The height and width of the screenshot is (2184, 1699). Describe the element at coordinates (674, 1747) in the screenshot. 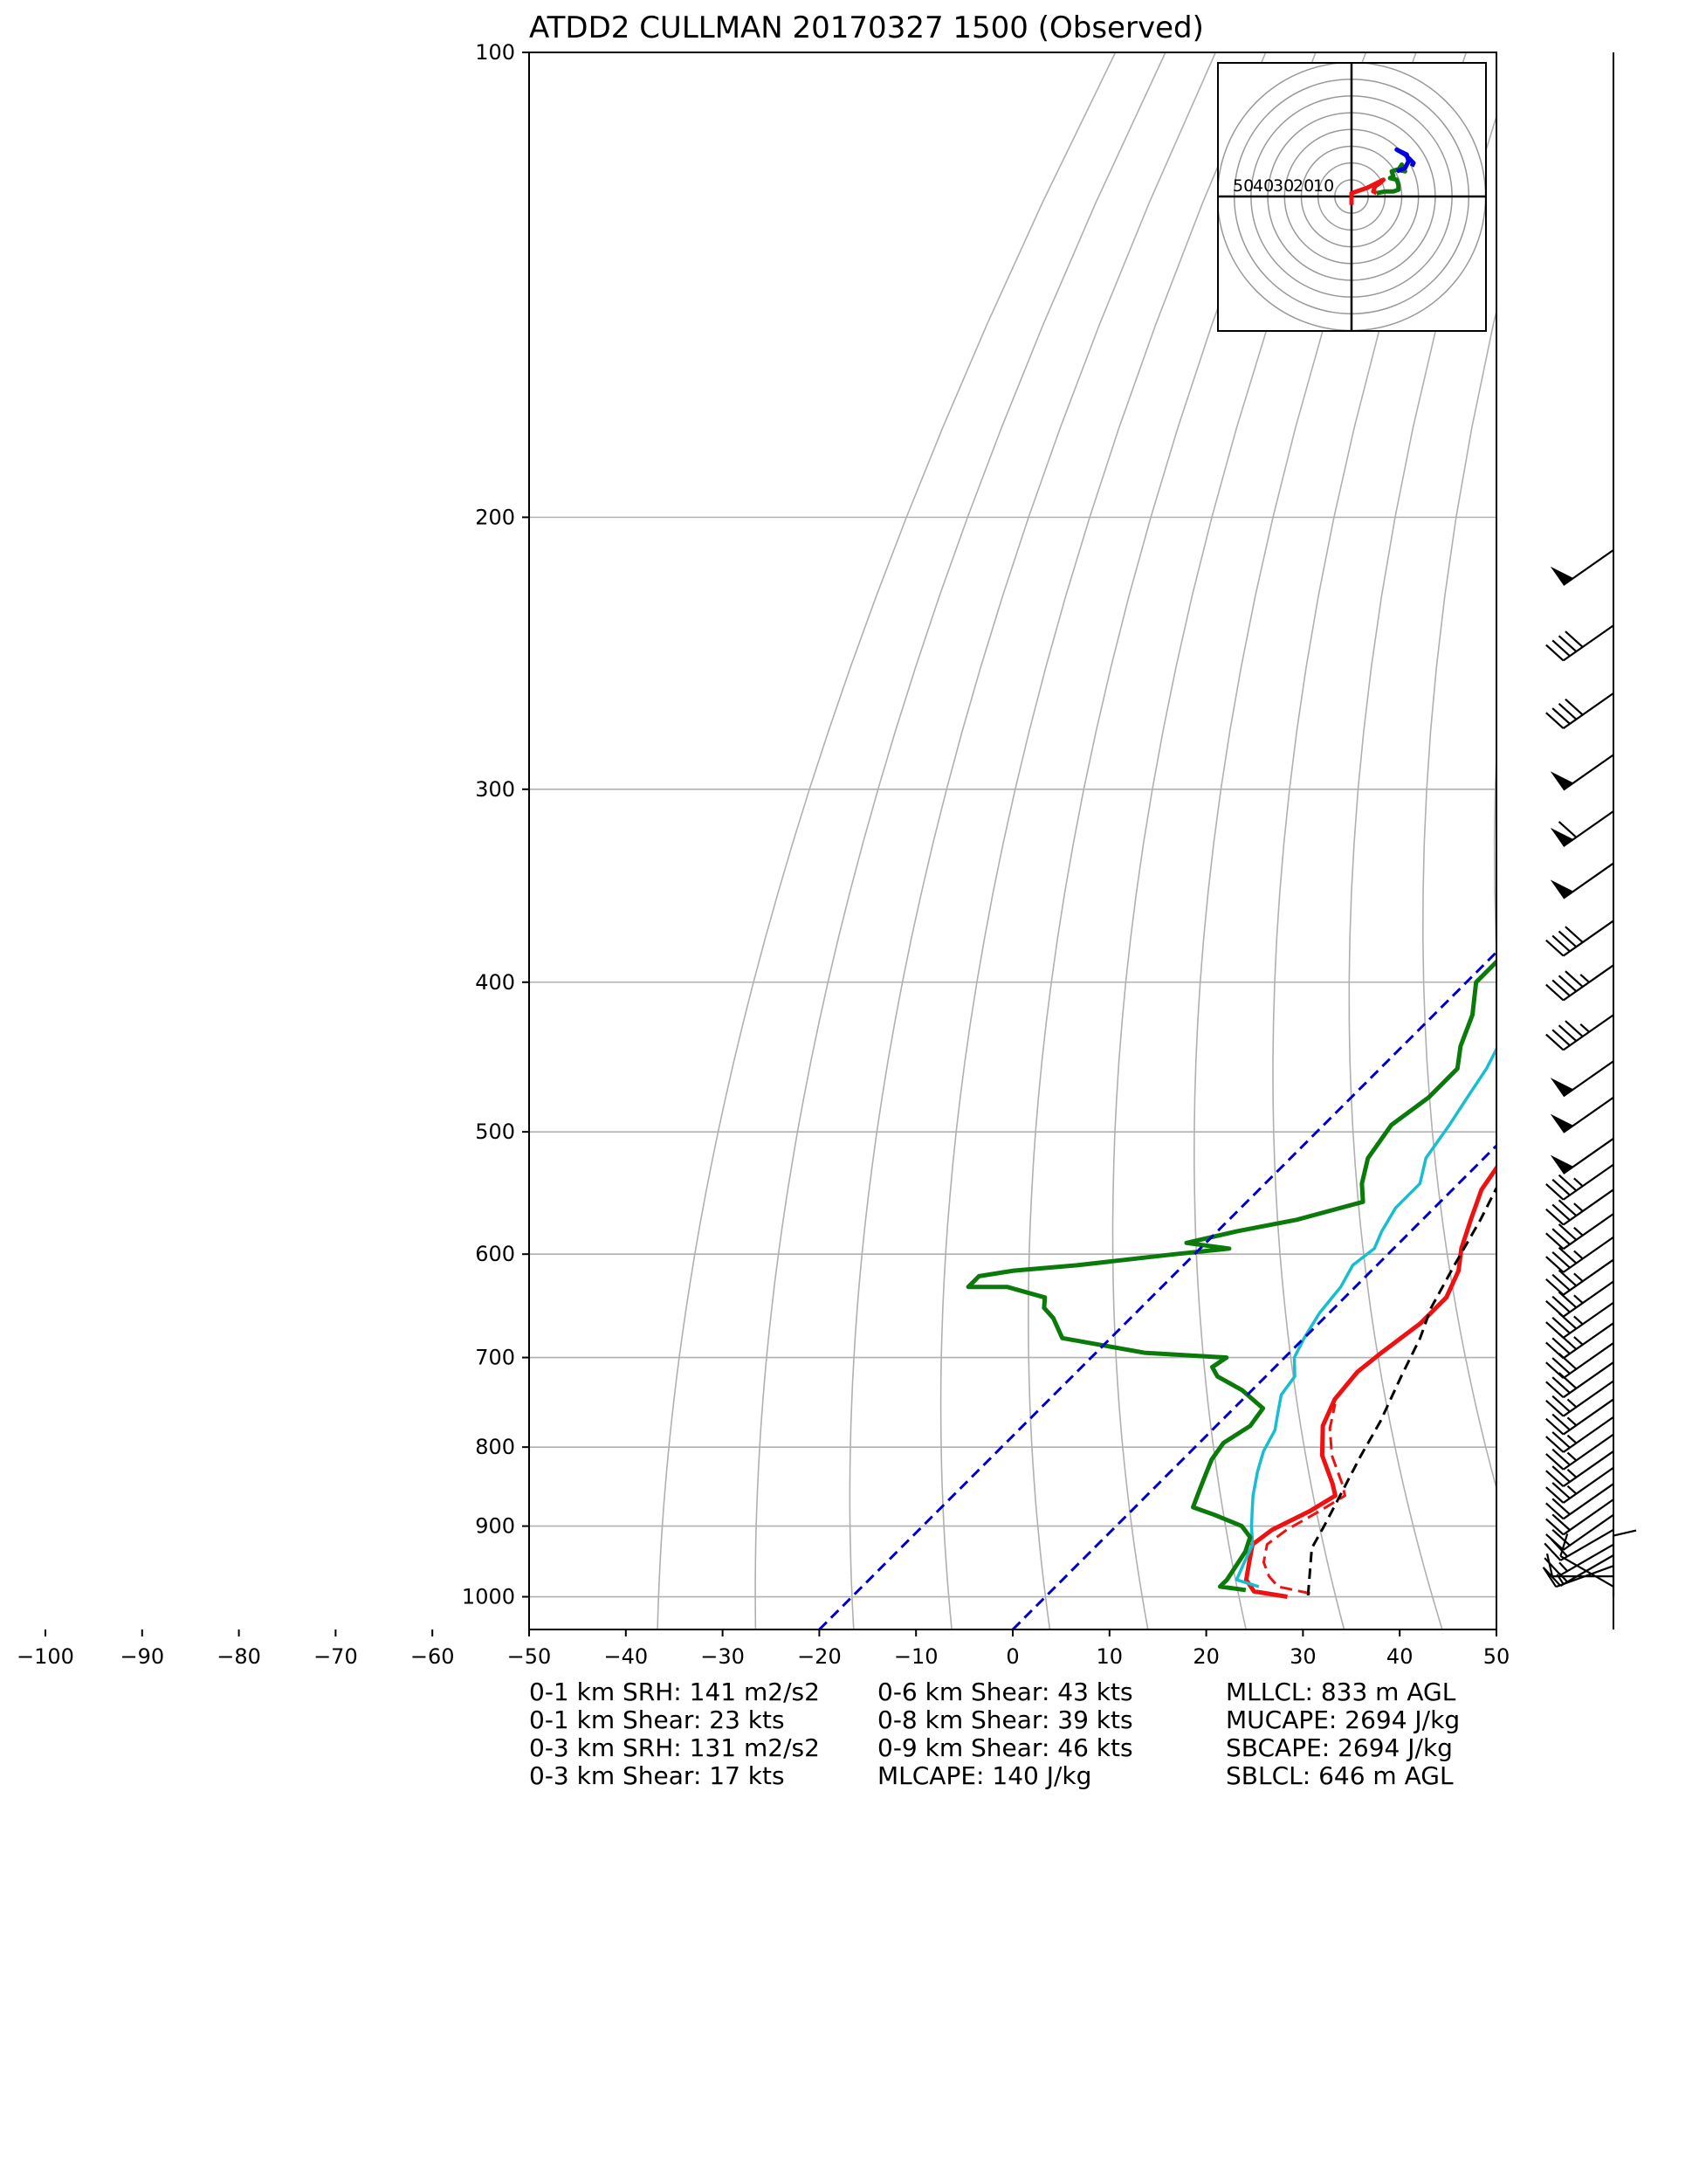

I see `stat-srh-0-3: 0-3 km SRH: 131 m2/s2` at that location.